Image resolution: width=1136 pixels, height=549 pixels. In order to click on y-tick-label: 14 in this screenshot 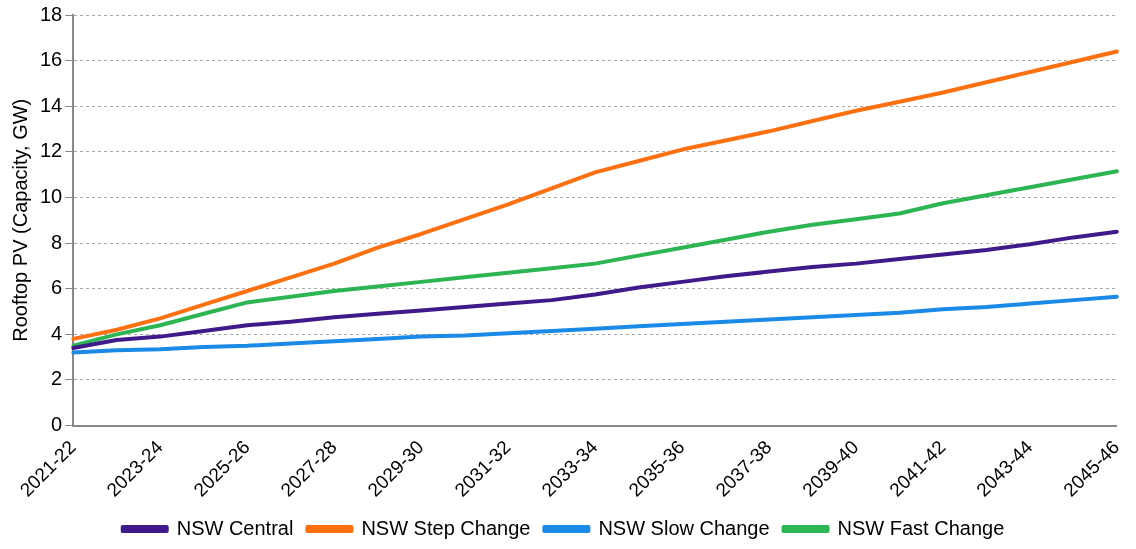, I will do `click(51, 104)`.